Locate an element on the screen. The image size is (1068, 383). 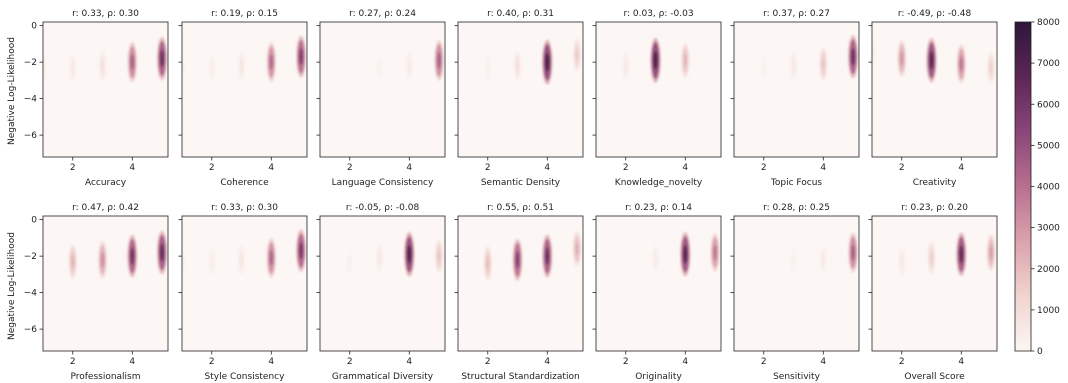
panel-6: r: 0.37, ρ: 0.27 2 4 Topic Focus is located at coordinates (795, 98).